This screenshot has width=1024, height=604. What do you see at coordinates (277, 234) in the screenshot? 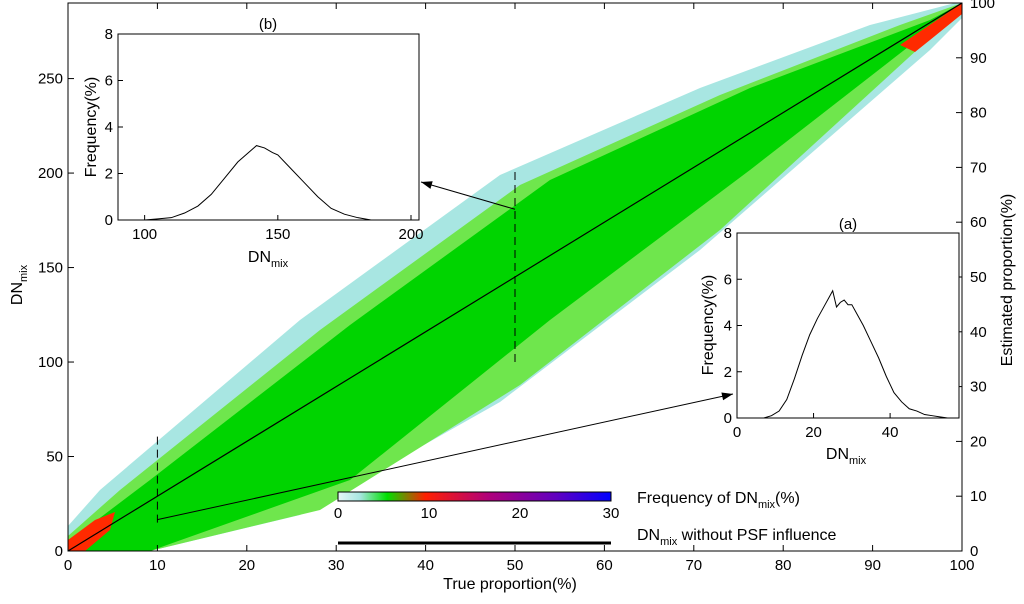
I see `inset-b-x-tick-label: 150` at bounding box center [277, 234].